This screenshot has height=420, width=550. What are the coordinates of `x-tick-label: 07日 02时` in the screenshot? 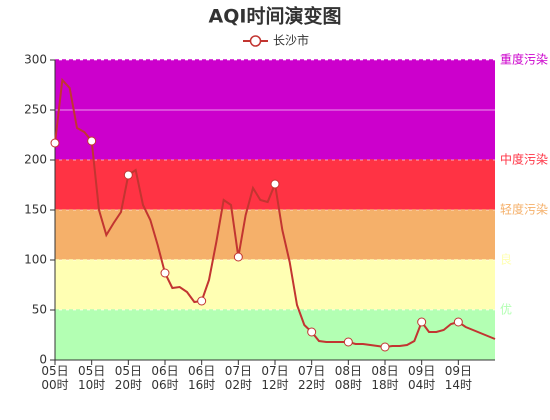 It's located at (238, 378).